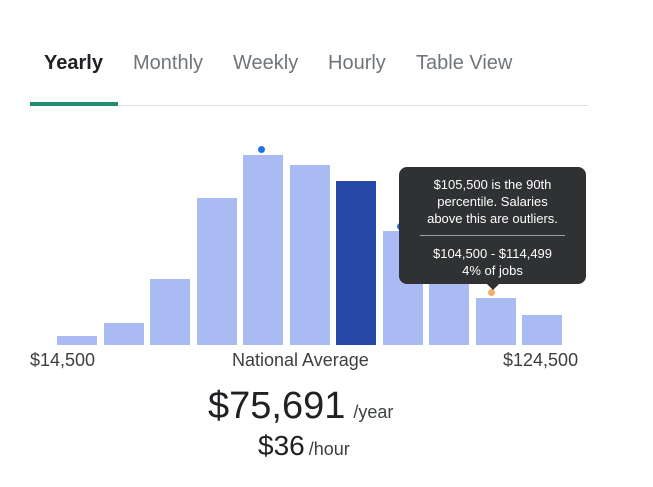  Describe the element at coordinates (357, 63) in the screenshot. I see `tab-hourly-label: Hourly` at that location.